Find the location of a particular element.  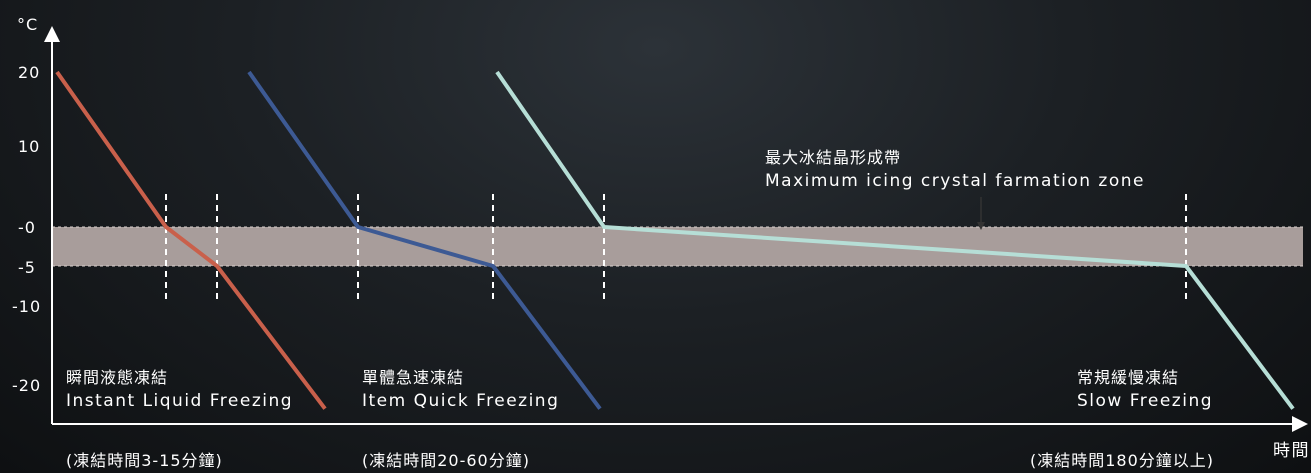

series-label-en: Instant Liquid Freezing is located at coordinates (179, 401).